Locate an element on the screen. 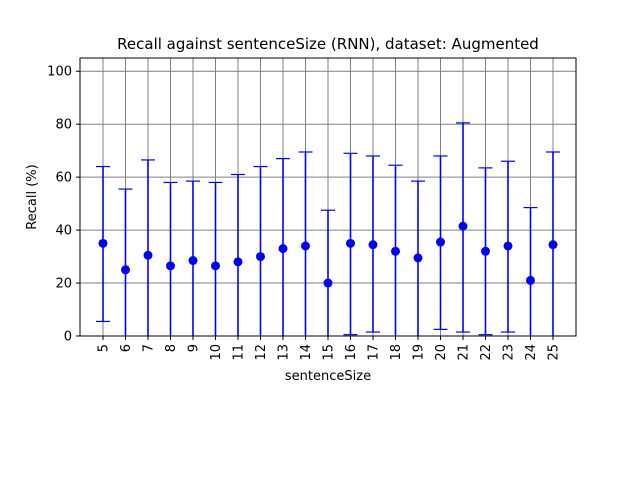  x-tick-label: 12 is located at coordinates (261, 352).